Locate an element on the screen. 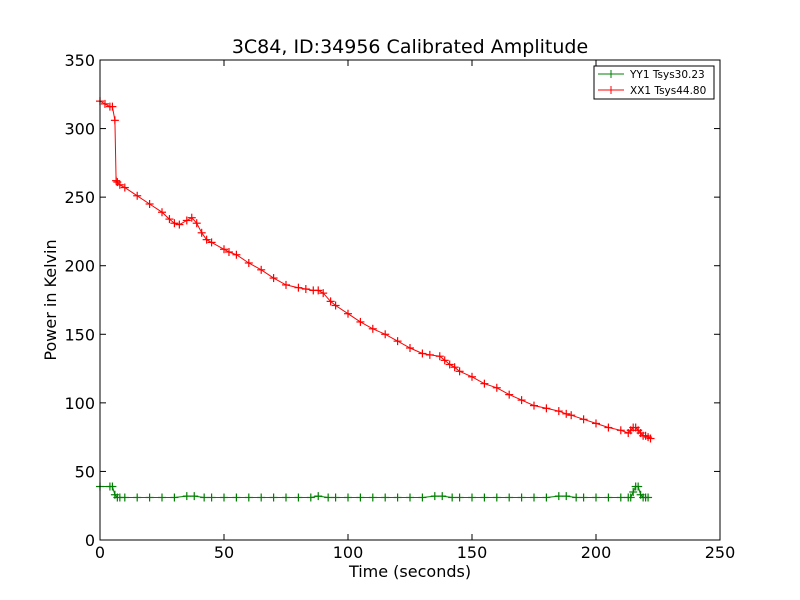  legend: YY1 Tsys30.23 XX1 Tsys44.80 is located at coordinates (654, 82).